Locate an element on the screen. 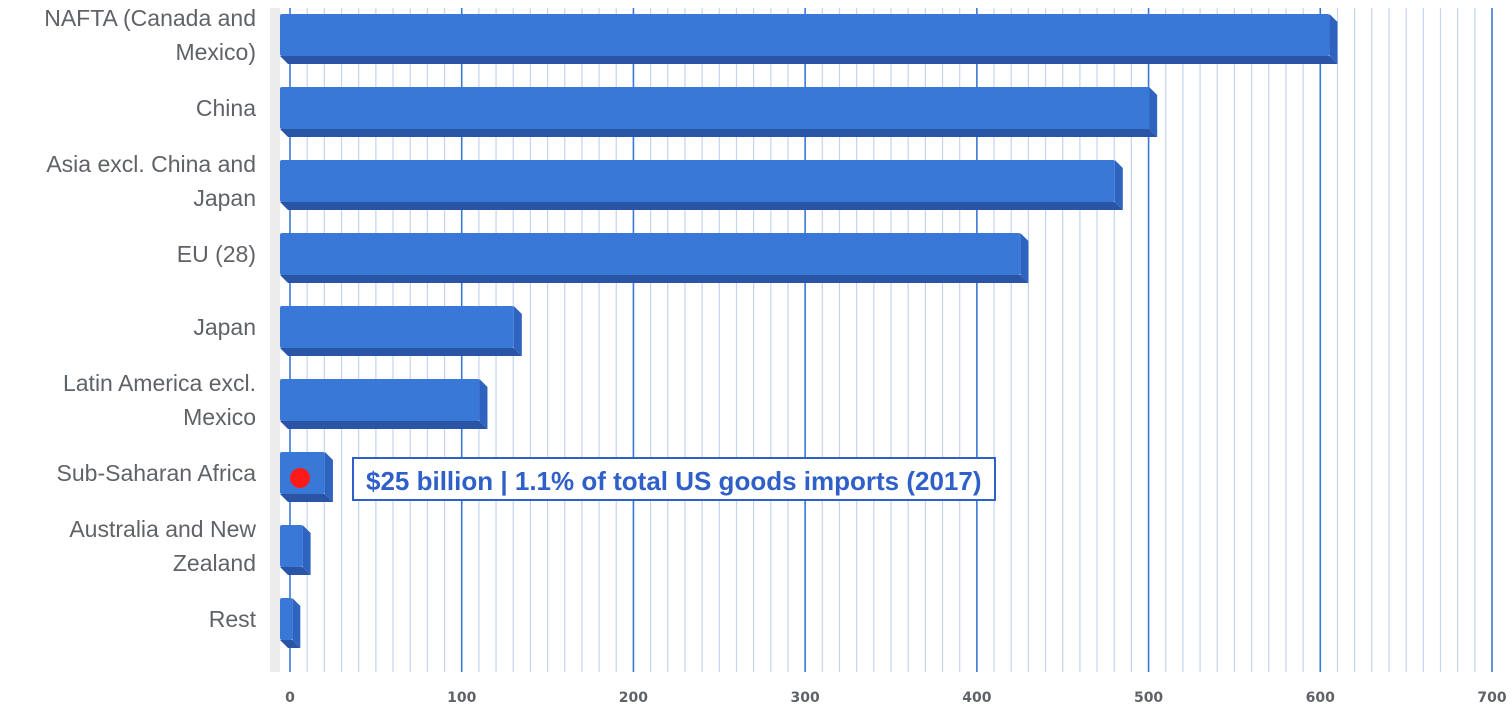 Image resolution: width=1512 pixels, height=709 pixels. category-label: Japan is located at coordinates (224, 327).